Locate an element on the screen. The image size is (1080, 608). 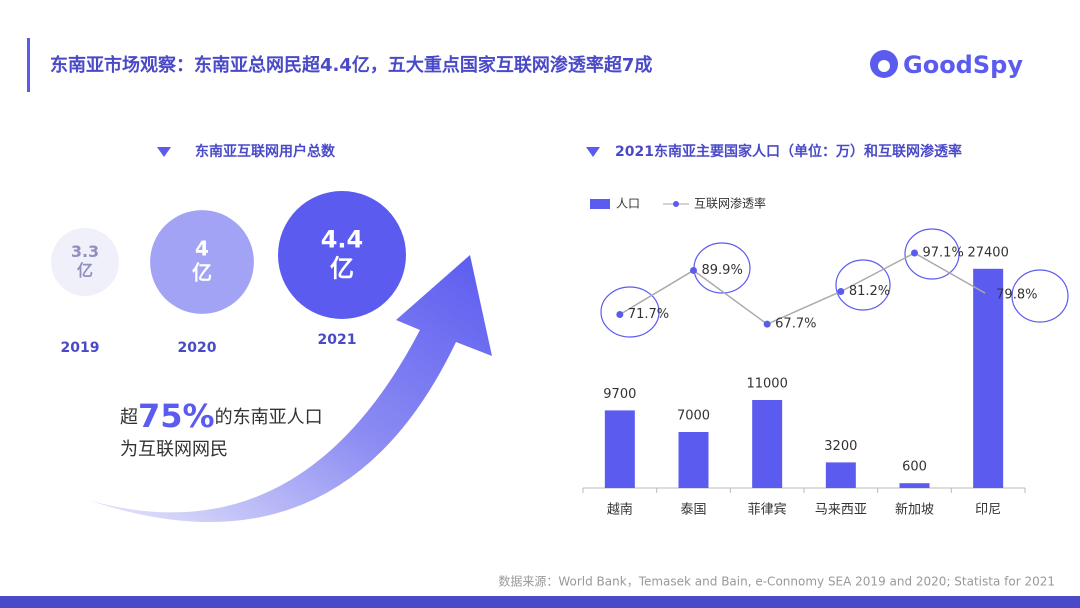
x-tick-label: 新加坡 is located at coordinates (914, 510).